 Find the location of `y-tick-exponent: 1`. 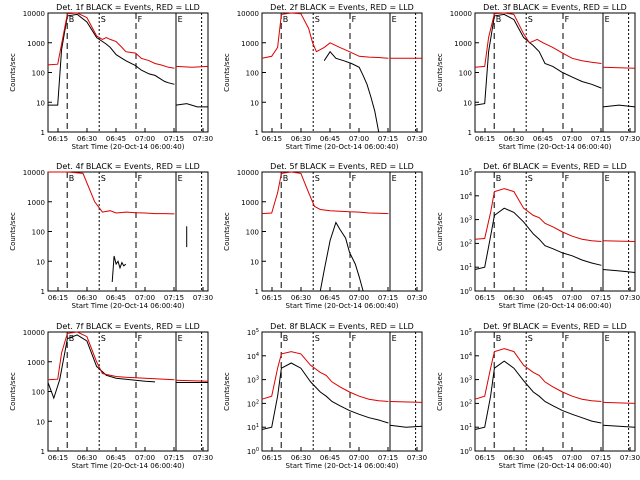

y-tick-exponent: 1 is located at coordinates (470, 266).